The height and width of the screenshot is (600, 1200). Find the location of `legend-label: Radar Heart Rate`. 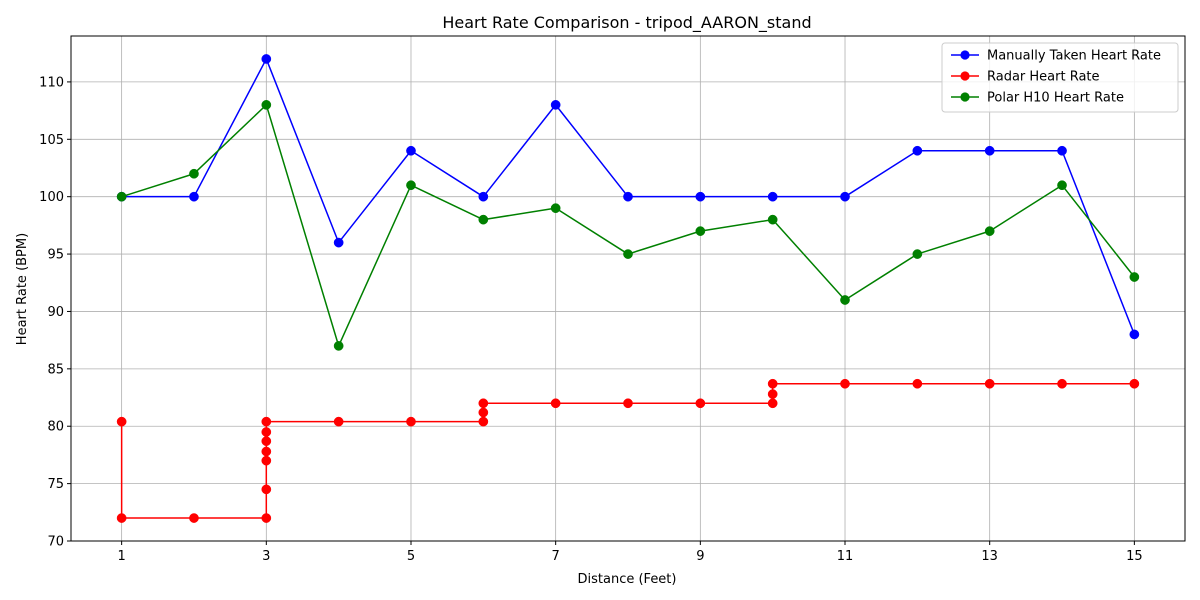

legend-label: Radar Heart Rate is located at coordinates (1043, 77).